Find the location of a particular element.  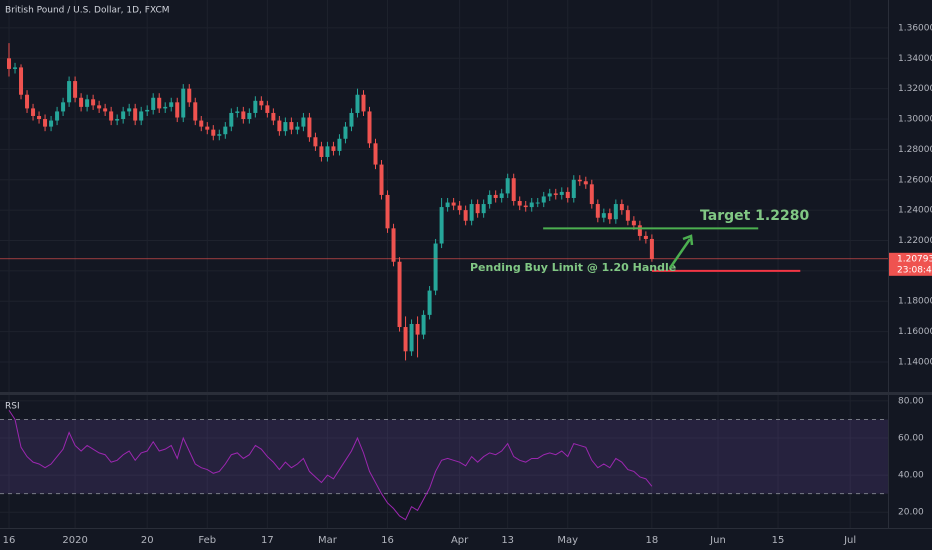

rsi-title: RSI is located at coordinates (12, 407).